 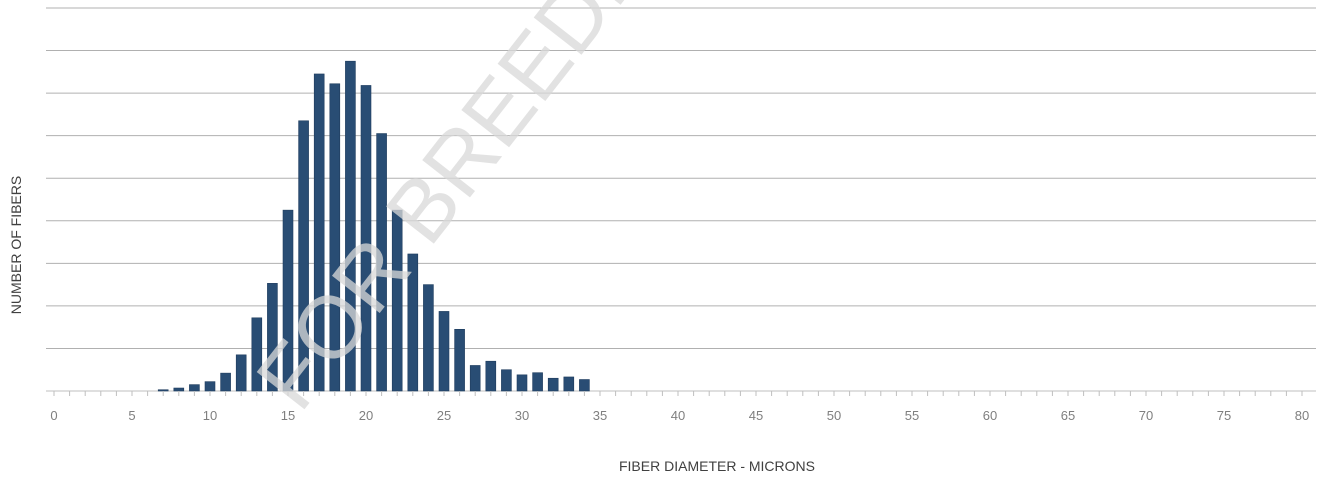 What do you see at coordinates (756, 415) in the screenshot?
I see `x-tick-label: 45` at bounding box center [756, 415].